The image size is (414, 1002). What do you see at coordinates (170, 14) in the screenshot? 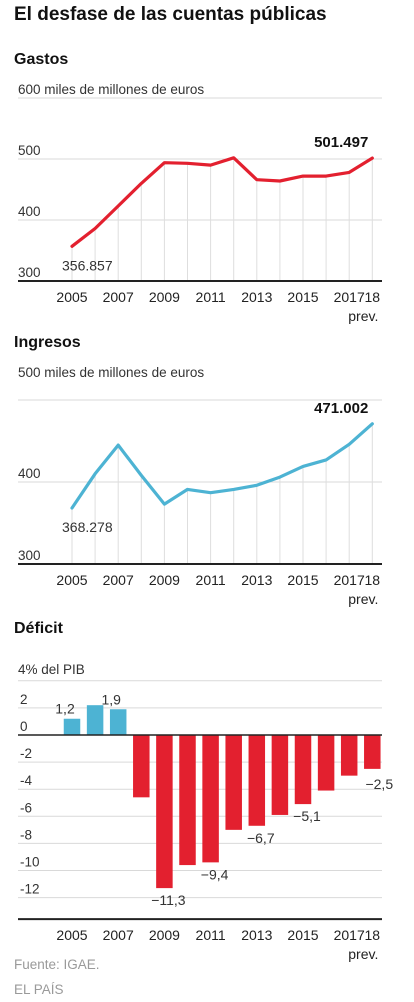
I see `main-title: El desfase de las cuentas públicas` at bounding box center [170, 14].